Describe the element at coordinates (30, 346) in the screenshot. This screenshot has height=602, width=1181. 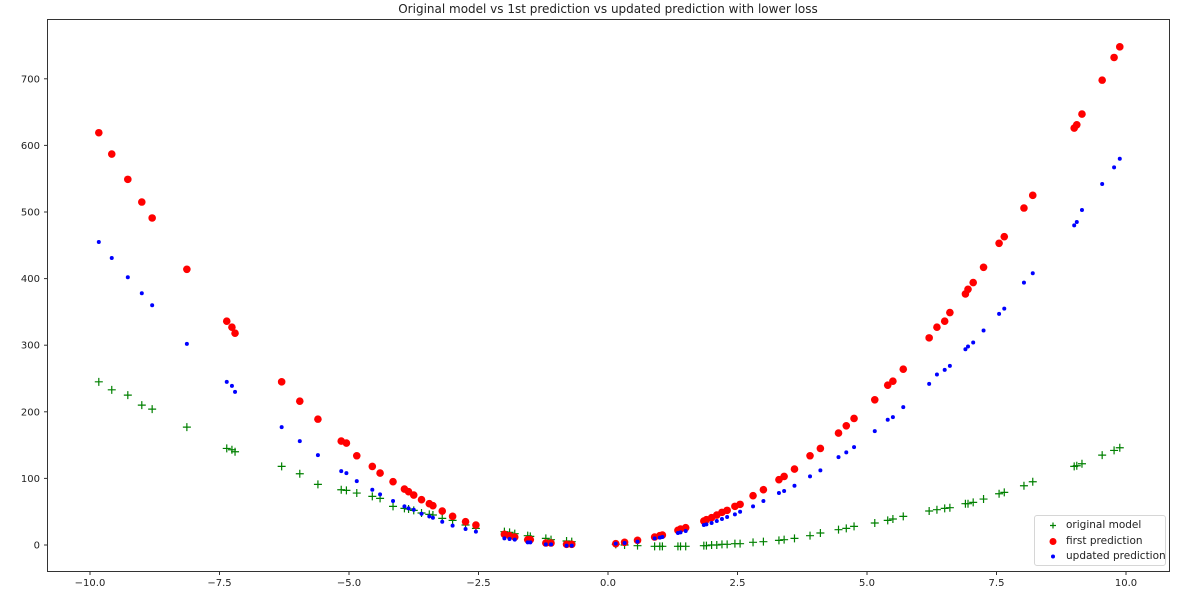
I see `y-tick-label: 300` at that location.